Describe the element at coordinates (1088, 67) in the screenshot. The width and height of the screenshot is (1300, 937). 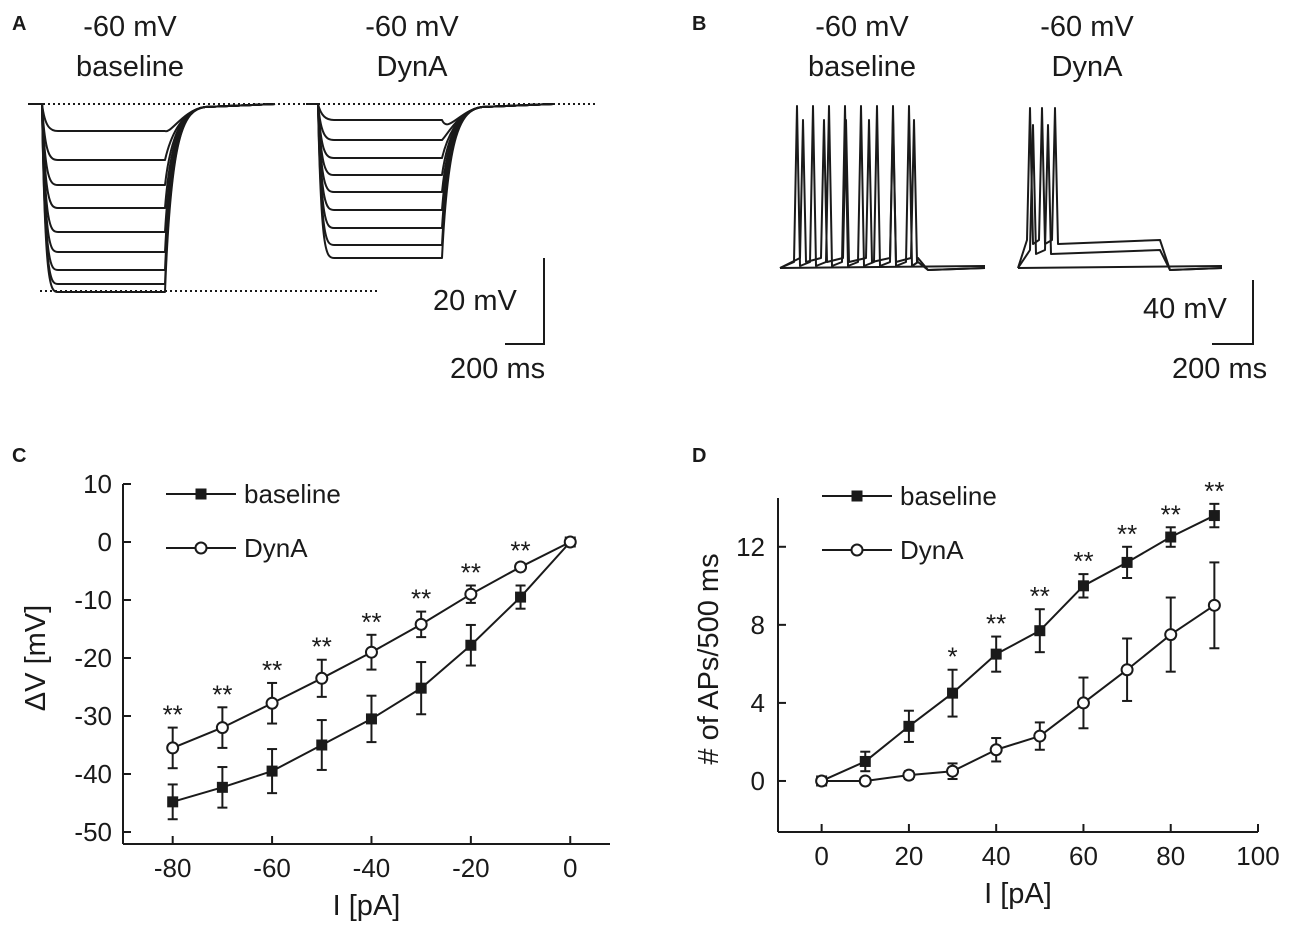
I see `panel-b-dyna-label-line2: DynA` at that location.